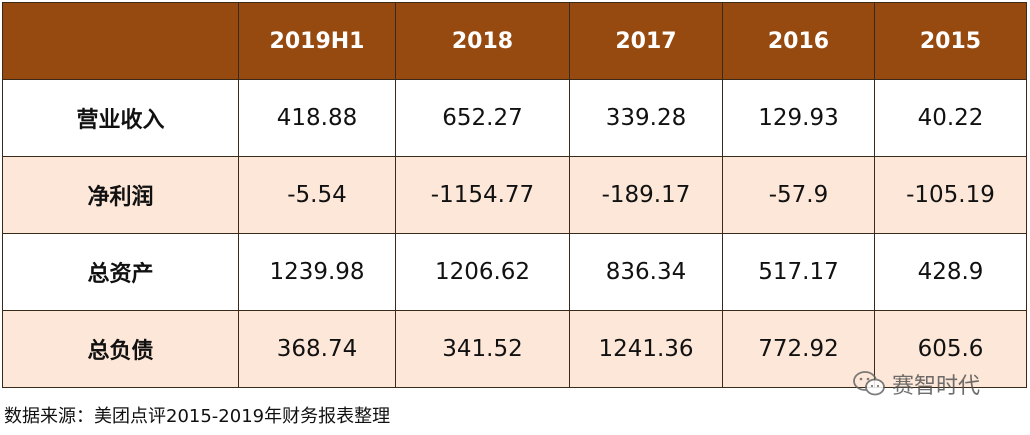  Describe the element at coordinates (646, 195) in the screenshot. I see `table-cell: -189.17` at that location.